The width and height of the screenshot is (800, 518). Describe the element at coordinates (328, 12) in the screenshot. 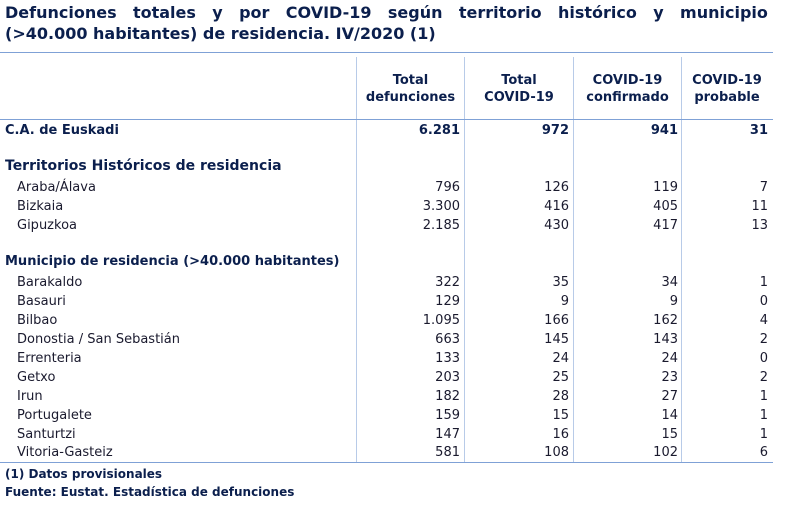

I see `title-word: COVID-19` at that location.